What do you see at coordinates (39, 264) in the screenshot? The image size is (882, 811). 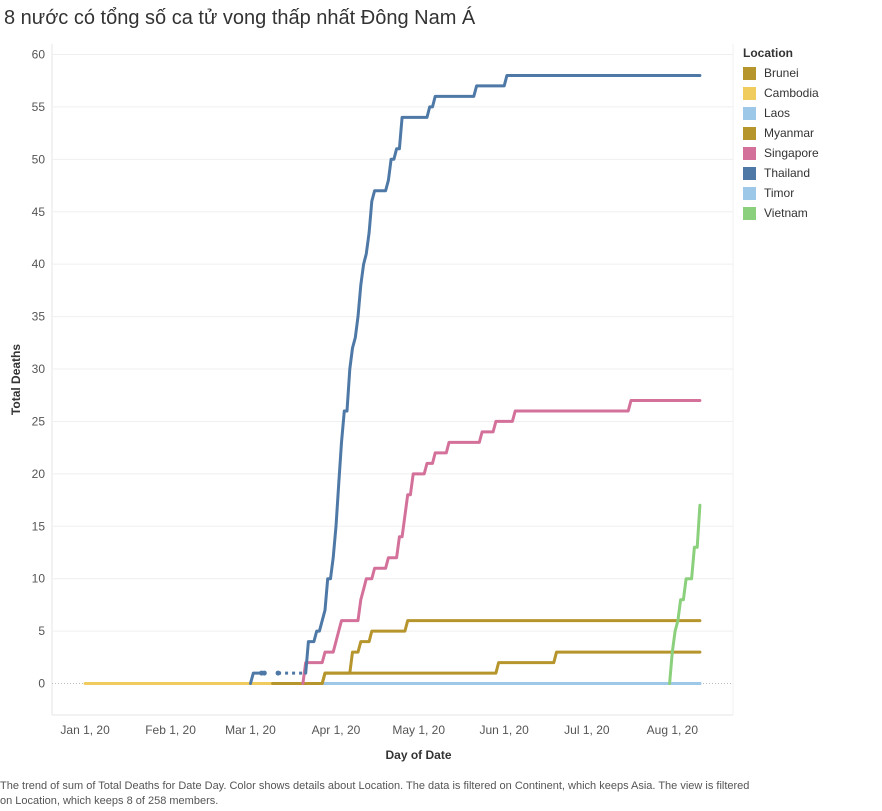 I see `y-tick-label: 40` at bounding box center [39, 264].